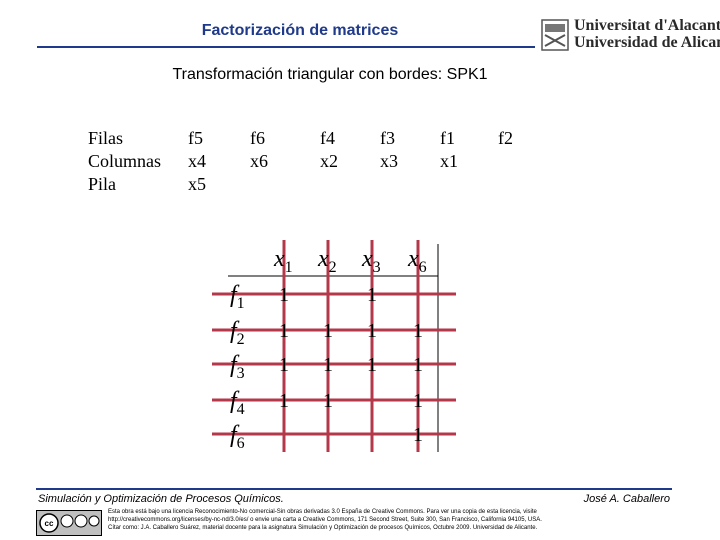  Describe the element at coordinates (371, 261) in the screenshot. I see `matrix-column-label: x3` at that location.